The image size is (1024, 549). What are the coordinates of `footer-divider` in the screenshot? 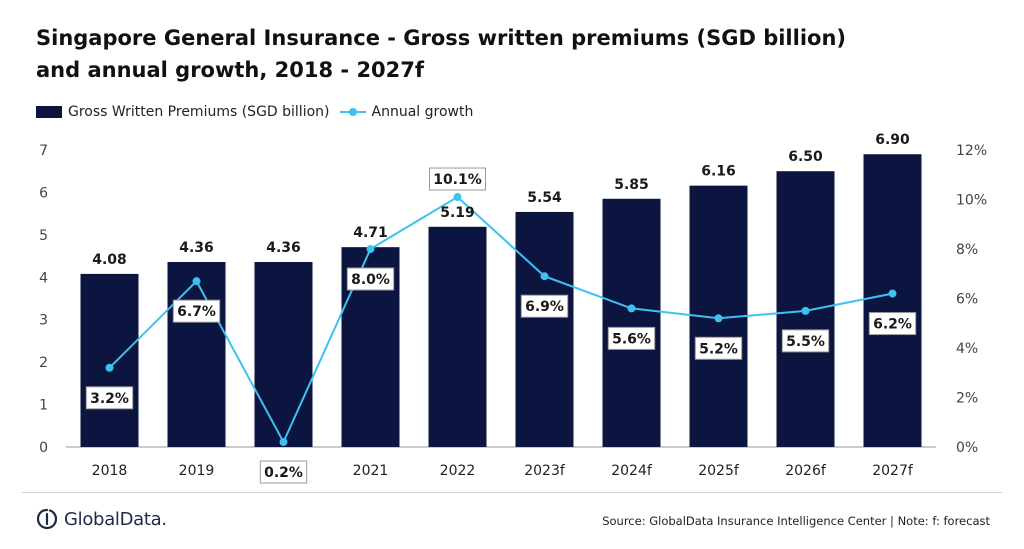 It's located at (512, 492).